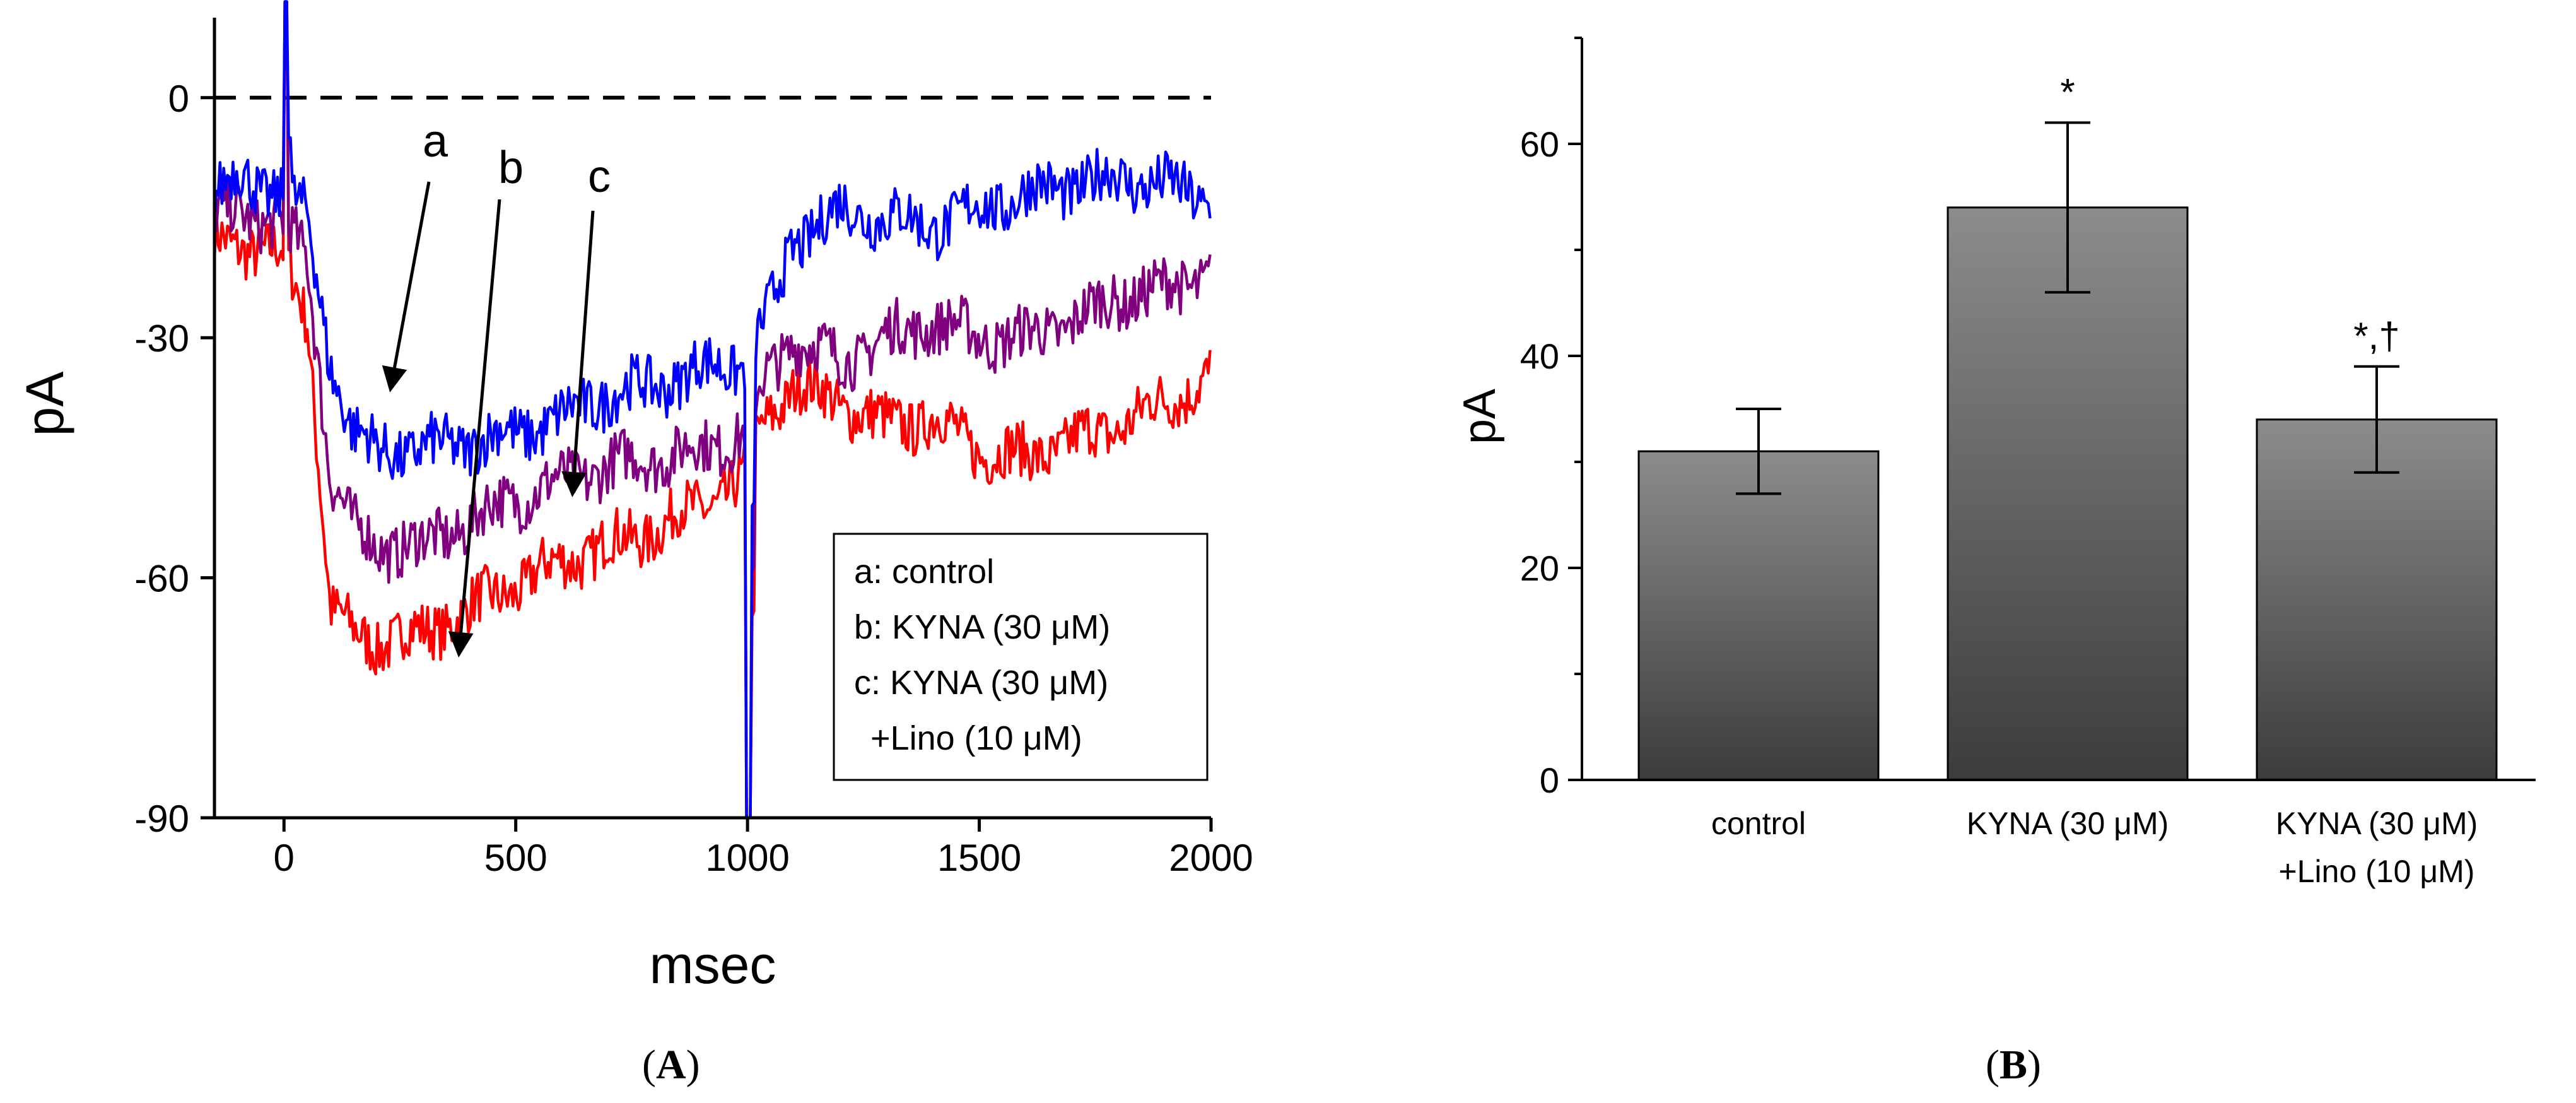  I want to click on annotation-a: a, so click(435, 141).